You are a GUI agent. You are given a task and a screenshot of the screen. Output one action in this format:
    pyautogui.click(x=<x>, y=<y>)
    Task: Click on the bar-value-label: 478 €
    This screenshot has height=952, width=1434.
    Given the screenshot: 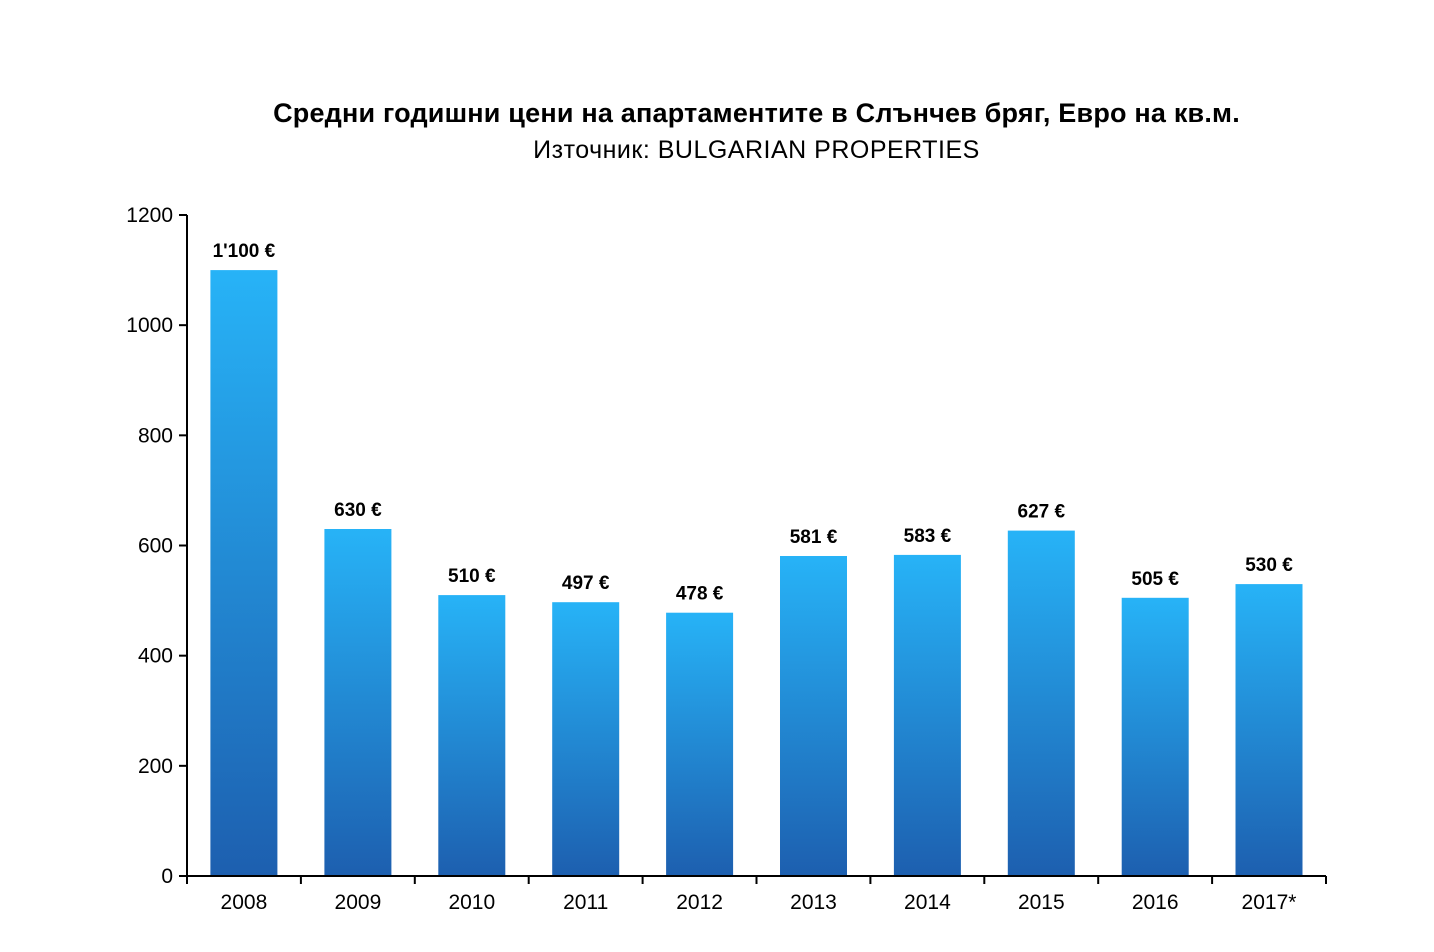 What is the action you would take?
    pyautogui.click(x=700, y=594)
    